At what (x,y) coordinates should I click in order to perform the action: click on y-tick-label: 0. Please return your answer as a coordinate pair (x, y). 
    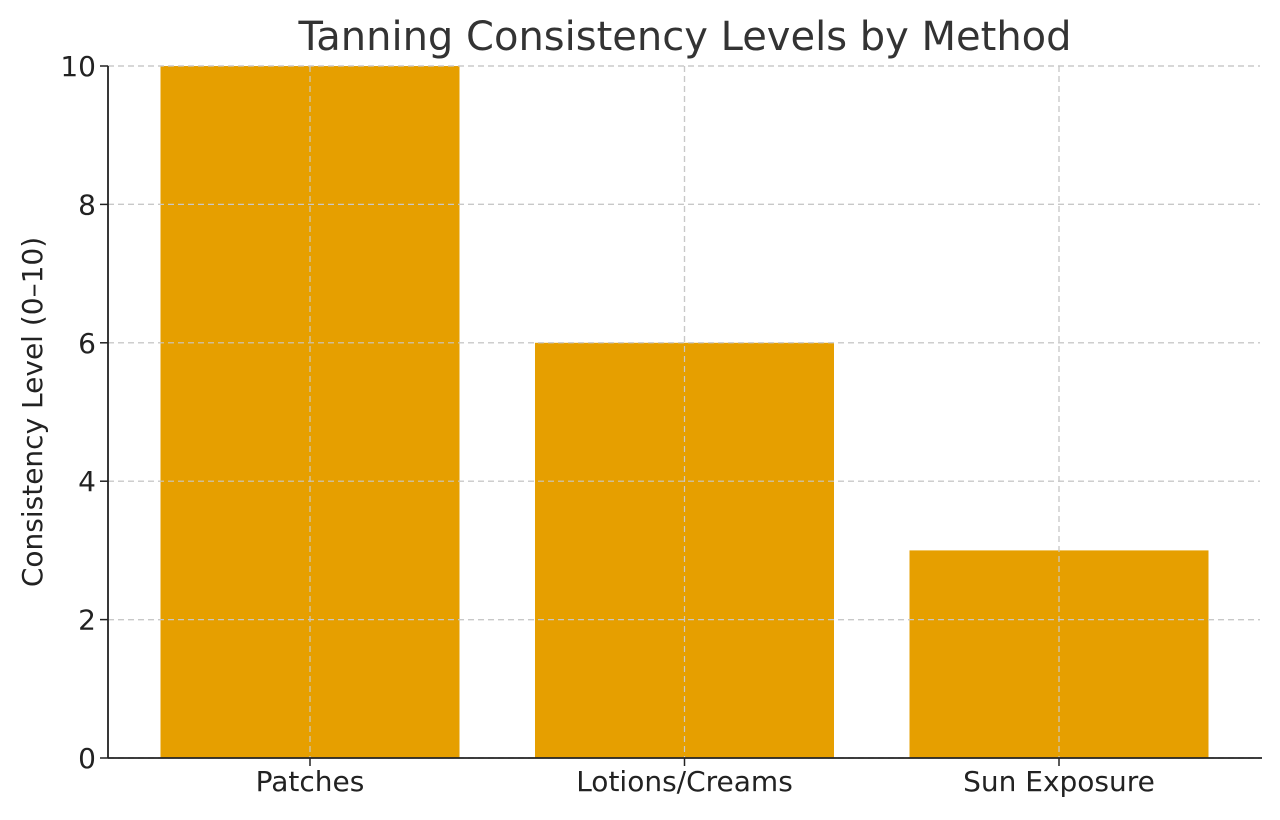
    Looking at the image, I should click on (87, 758).